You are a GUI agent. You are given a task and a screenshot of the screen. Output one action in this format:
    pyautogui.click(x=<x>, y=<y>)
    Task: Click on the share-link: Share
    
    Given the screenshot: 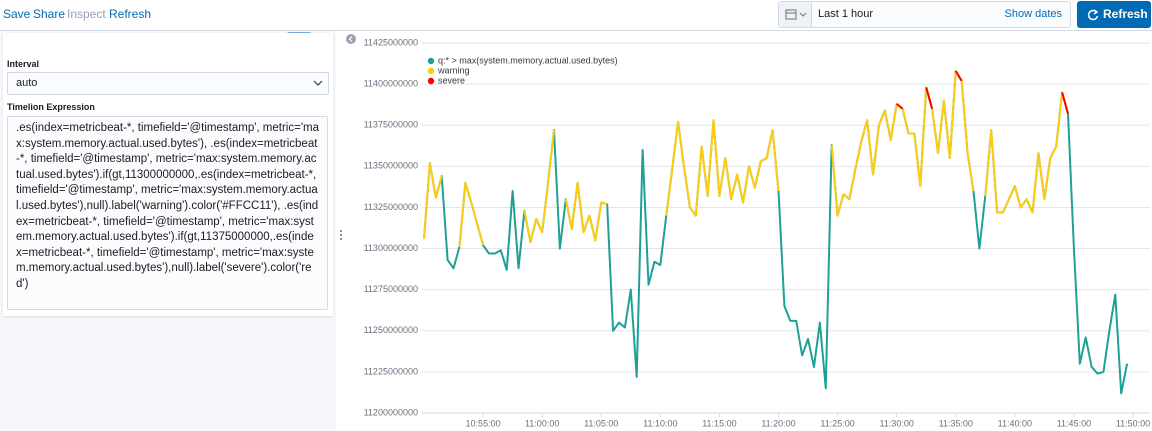 What is the action you would take?
    pyautogui.click(x=49, y=14)
    